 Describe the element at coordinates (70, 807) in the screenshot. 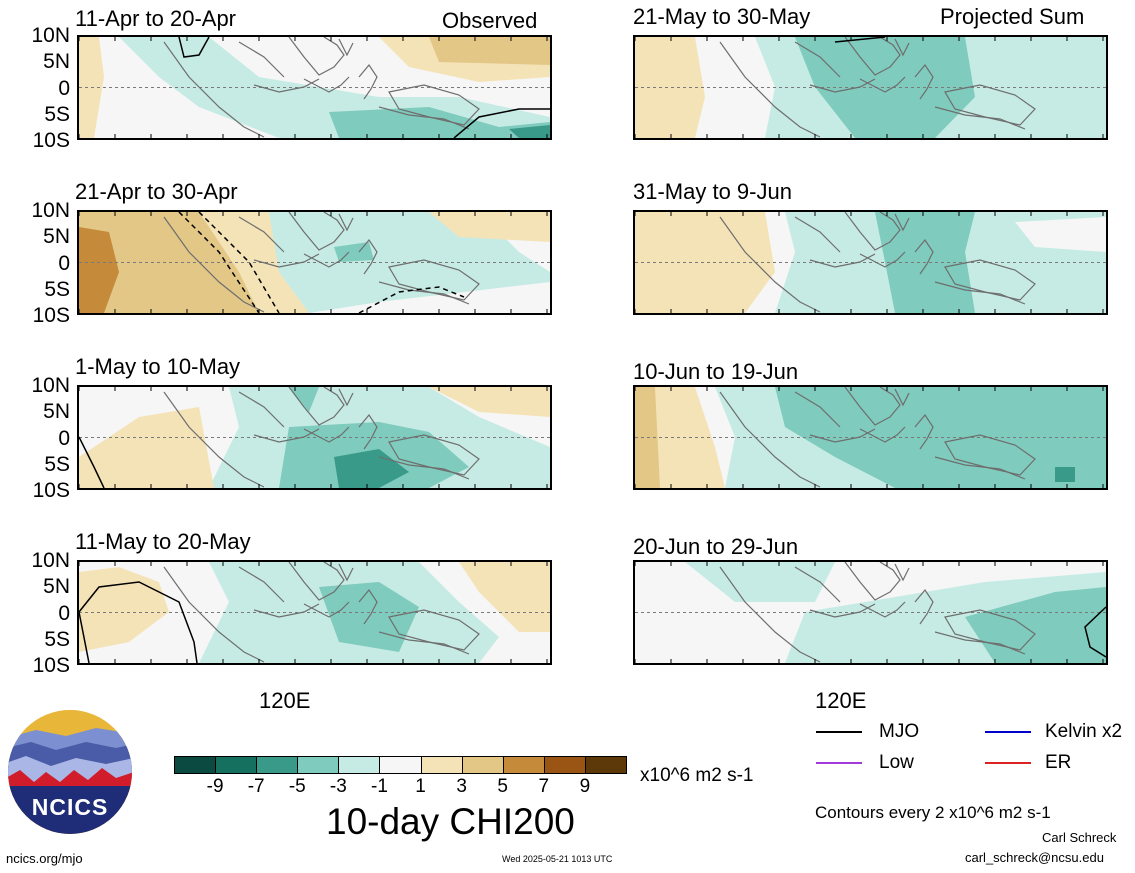

I see `logo-text: NCICS` at that location.